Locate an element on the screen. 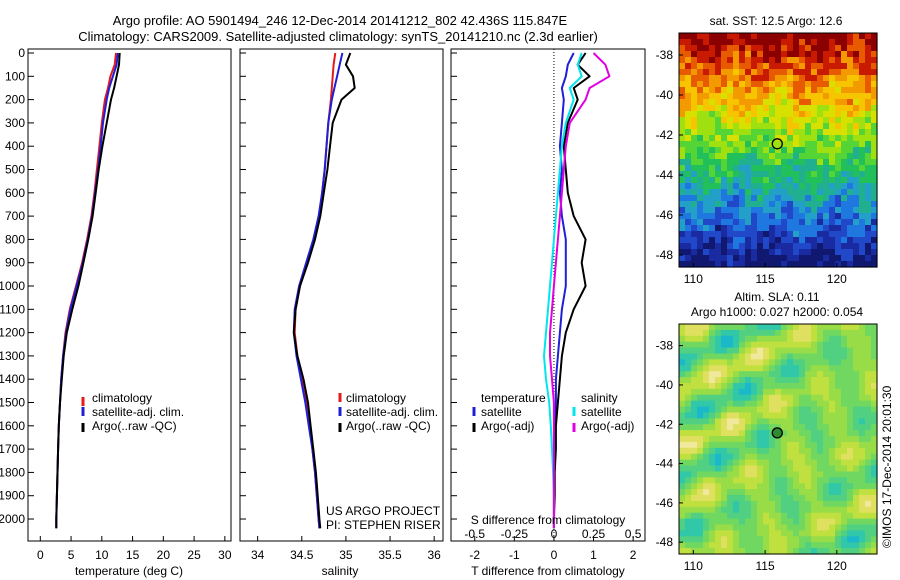 The width and height of the screenshot is (900, 580). depth-tick-label: 1400 is located at coordinates (12, 379).